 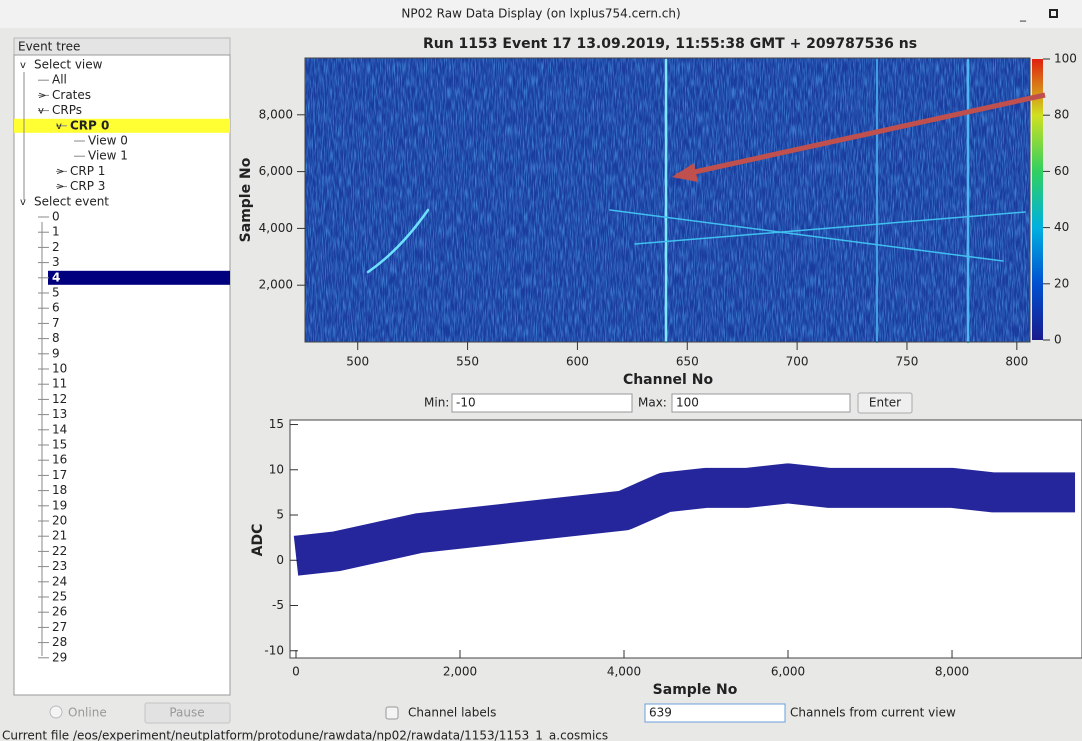 I want to click on pause-button, so click(x=187, y=713).